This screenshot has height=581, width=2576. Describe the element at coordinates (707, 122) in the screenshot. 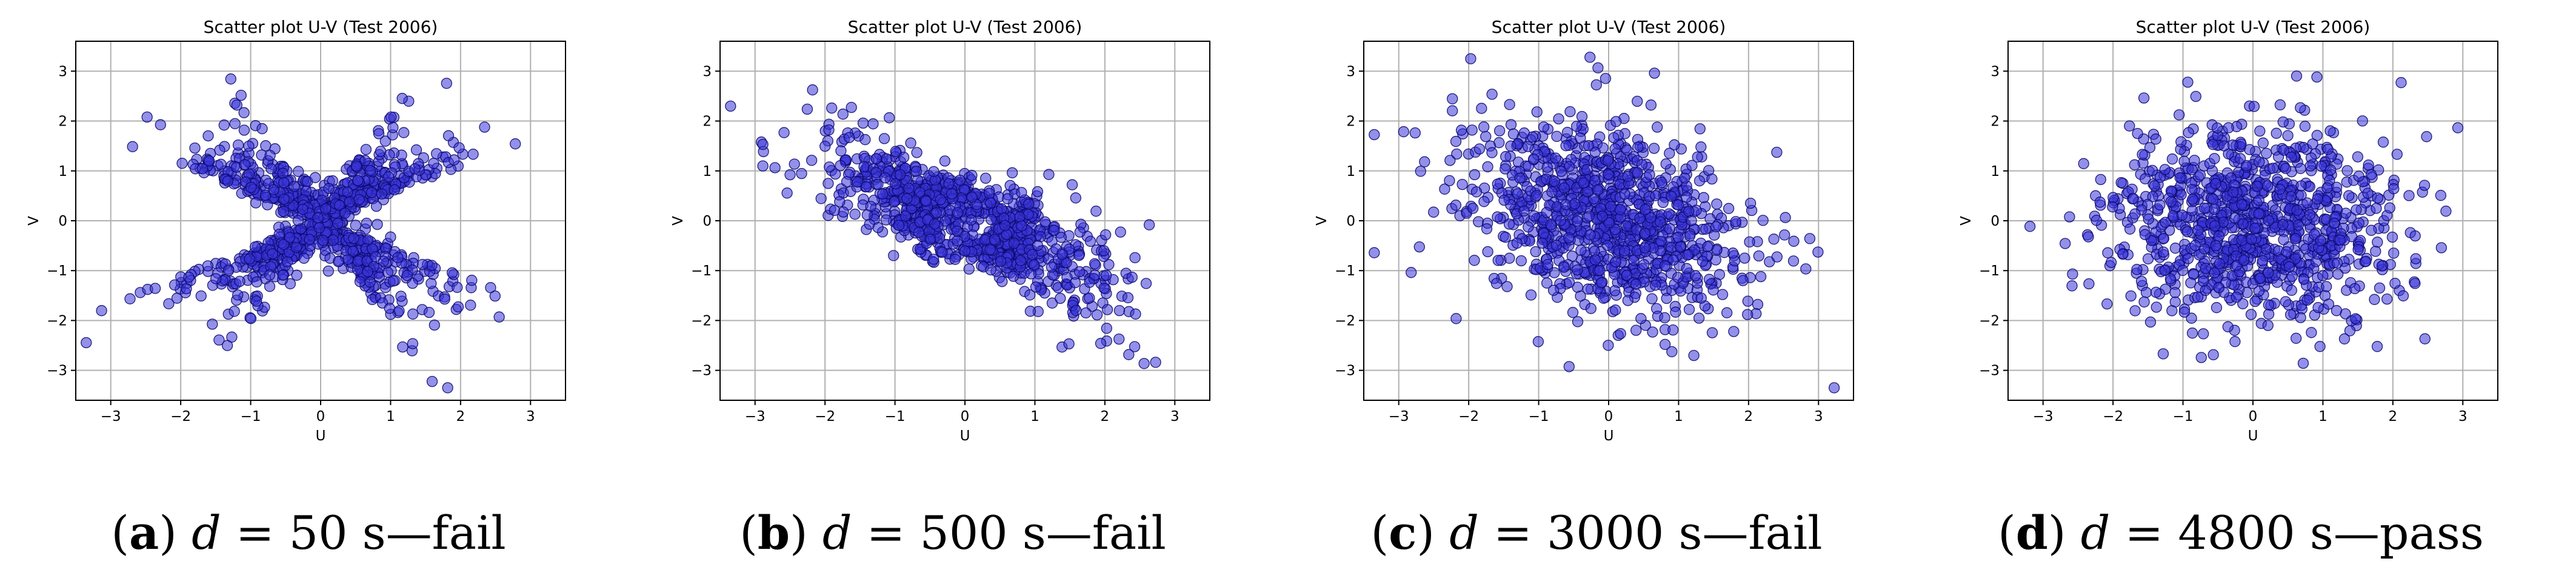

I see `y-tick-label: 2` at that location.